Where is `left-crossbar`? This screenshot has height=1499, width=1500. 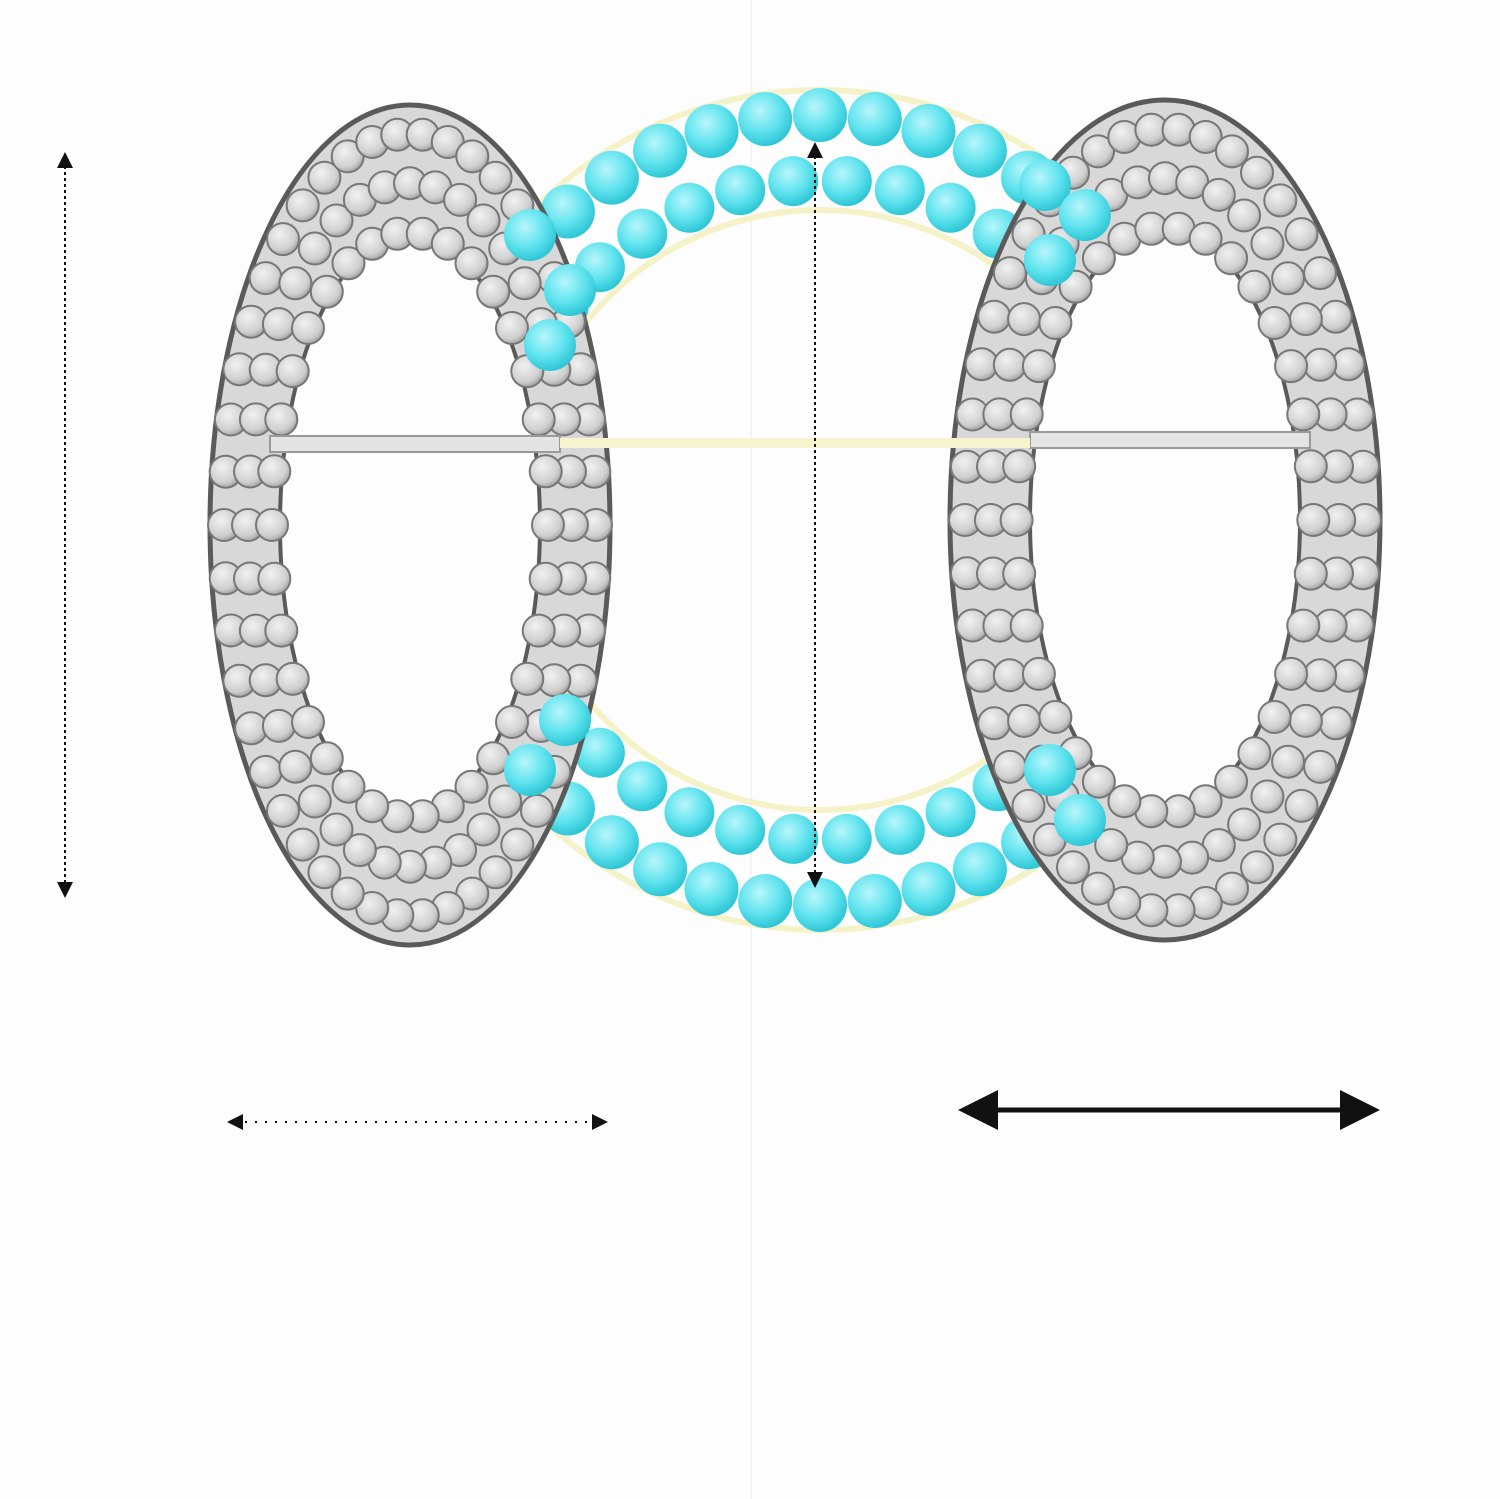 left-crossbar is located at coordinates (415, 444).